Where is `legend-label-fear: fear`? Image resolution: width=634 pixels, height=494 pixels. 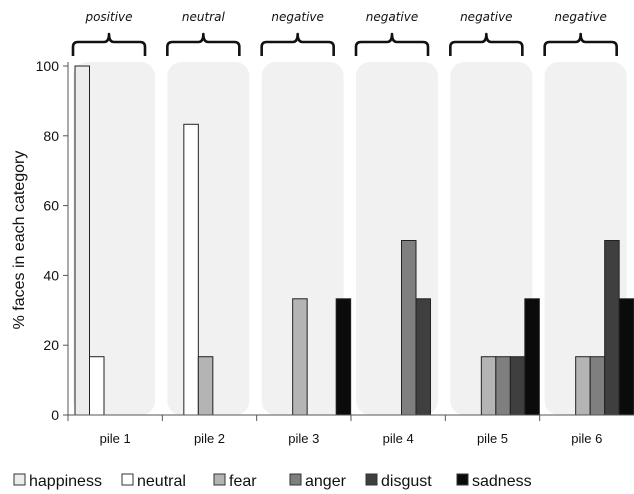
legend-label-fear: fear is located at coordinates (243, 481).